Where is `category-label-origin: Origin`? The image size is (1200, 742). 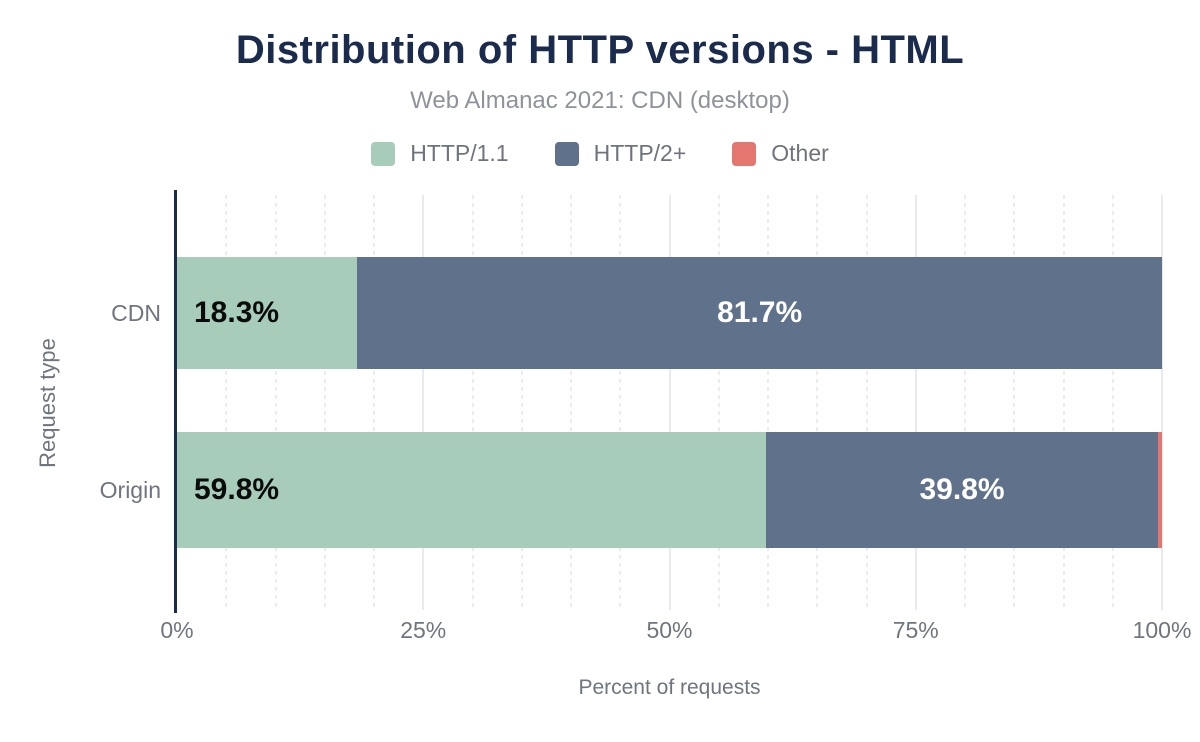
category-label-origin: Origin is located at coordinates (130, 490).